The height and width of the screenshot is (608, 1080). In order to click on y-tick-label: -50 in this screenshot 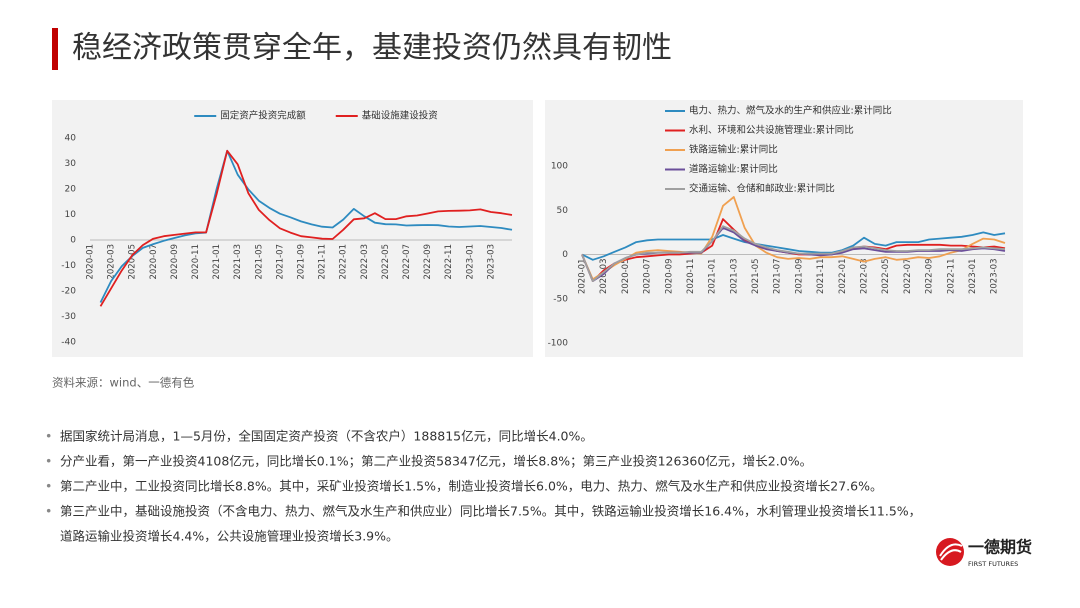, I will do `click(560, 299)`.